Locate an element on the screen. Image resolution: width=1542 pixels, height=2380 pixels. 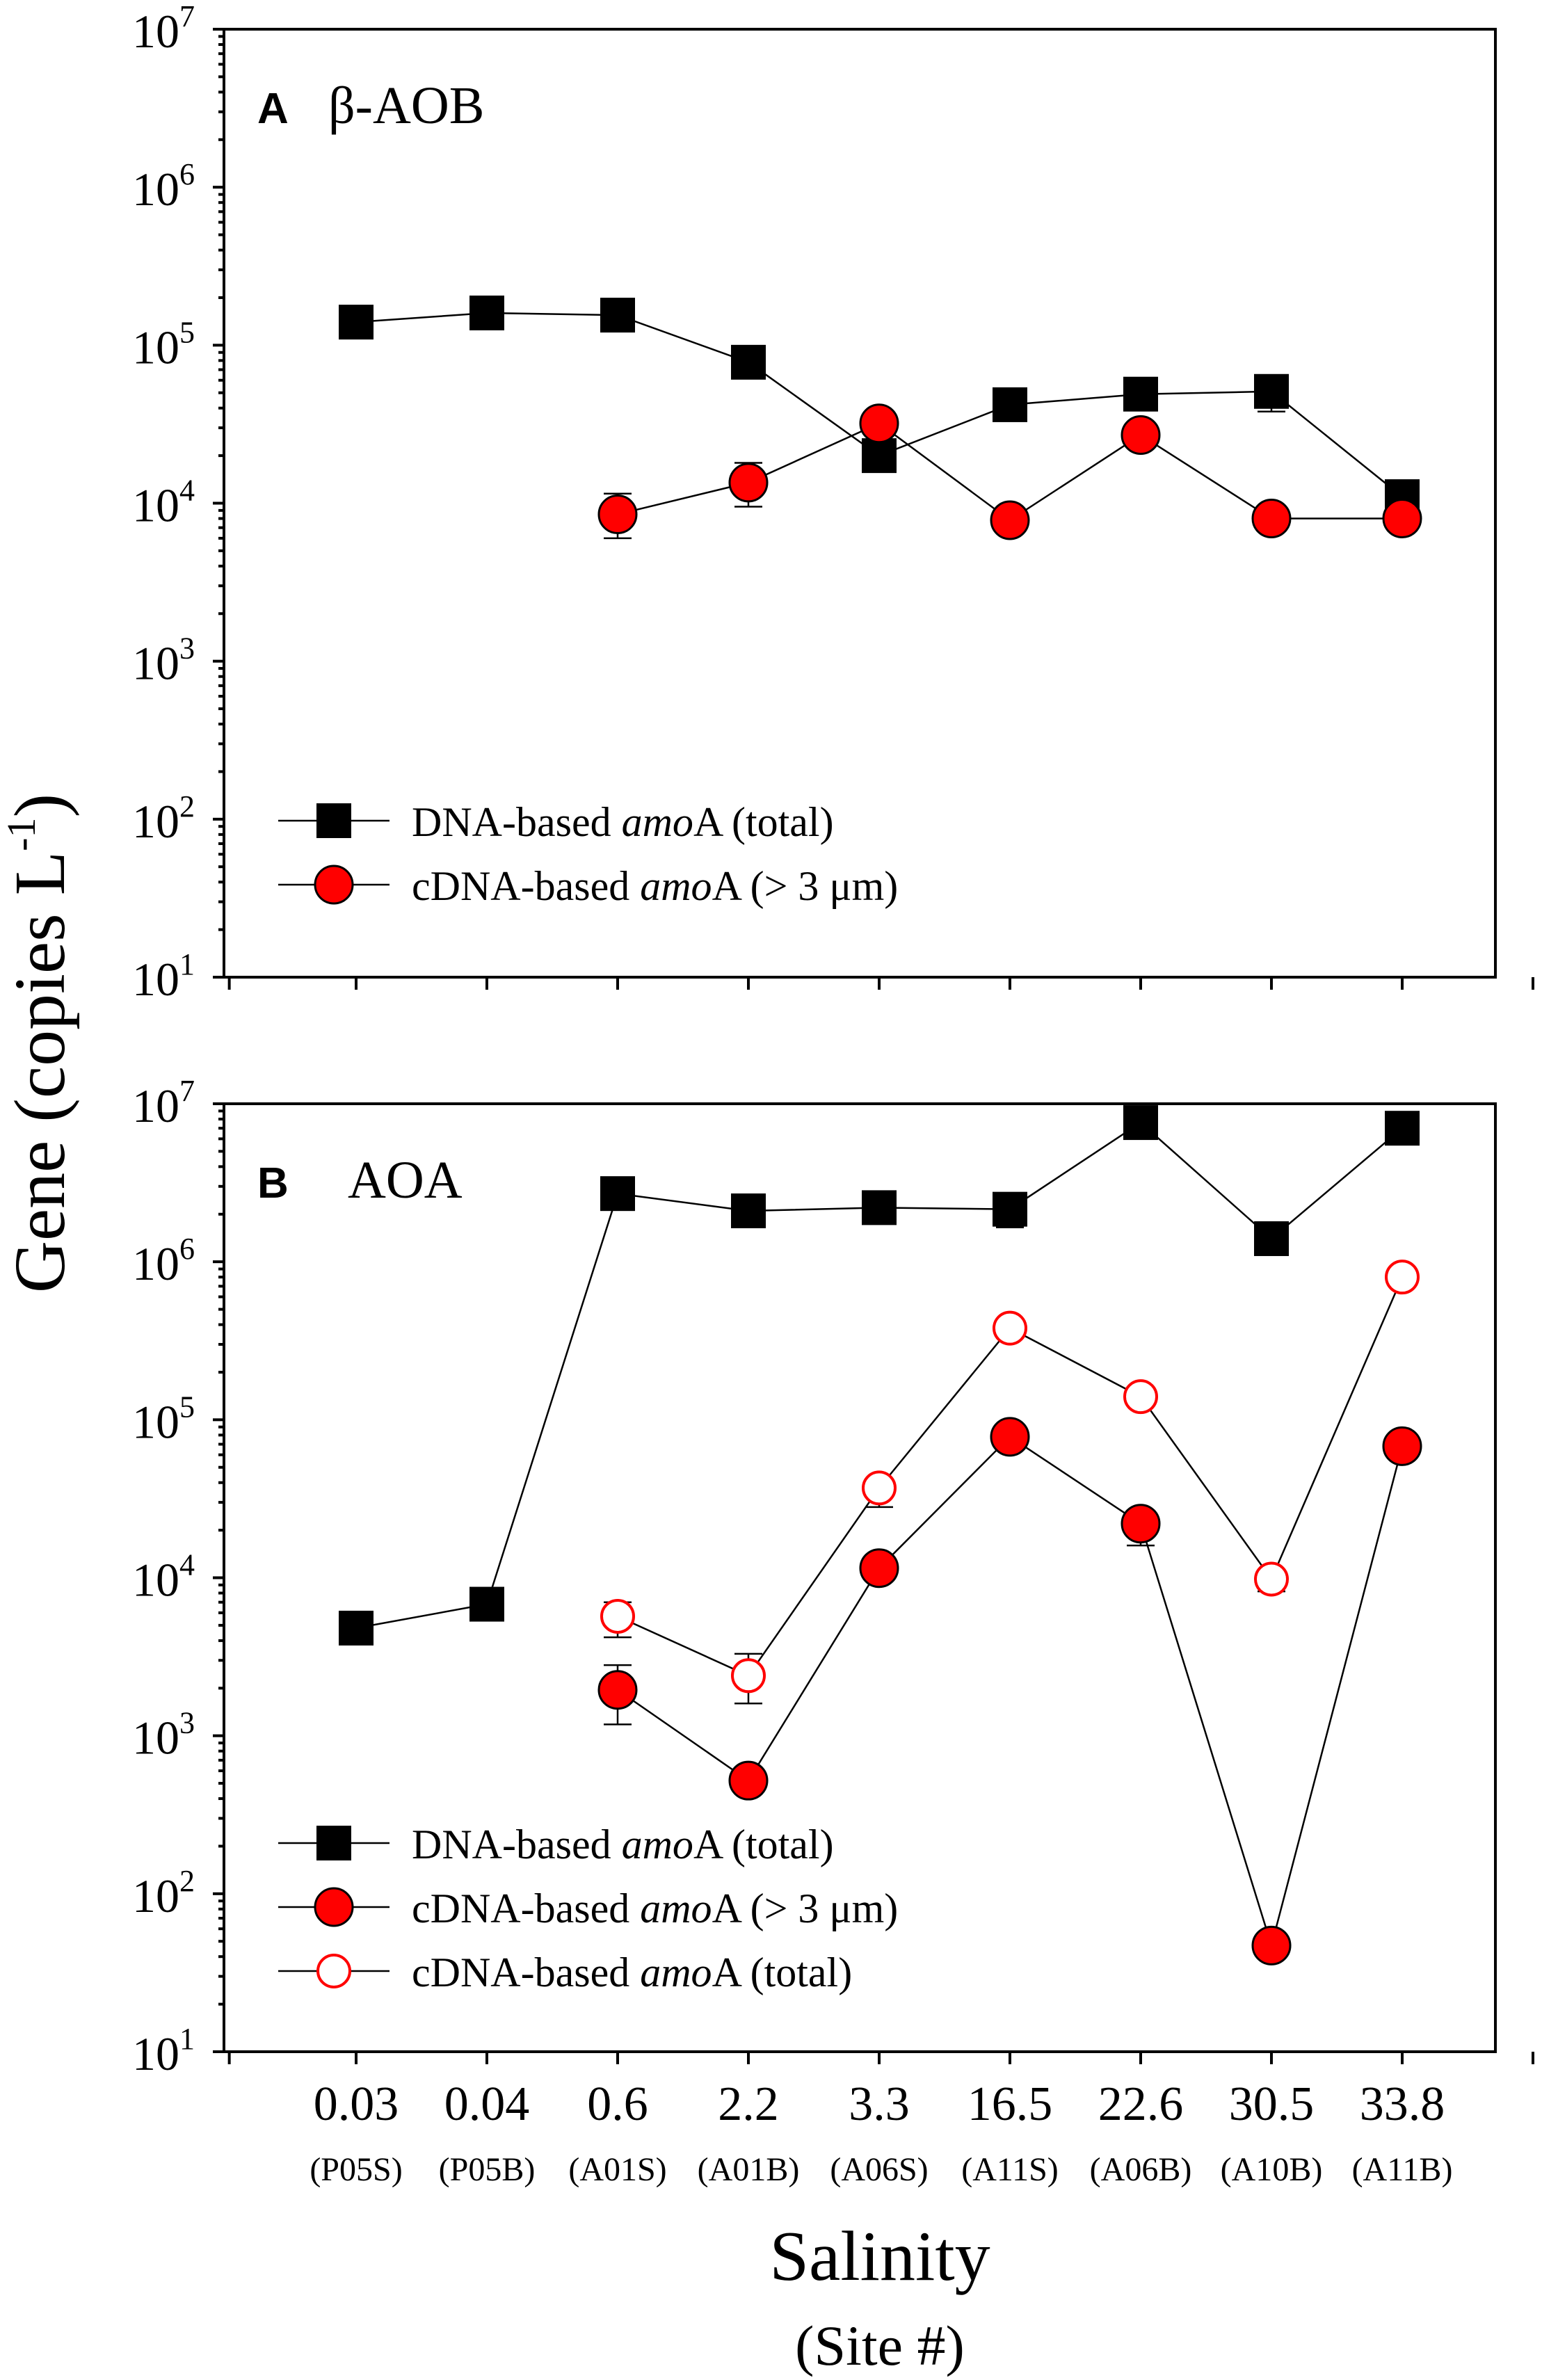
y-axis-label: Gene (copies L-1) is located at coordinates (40, 1043).